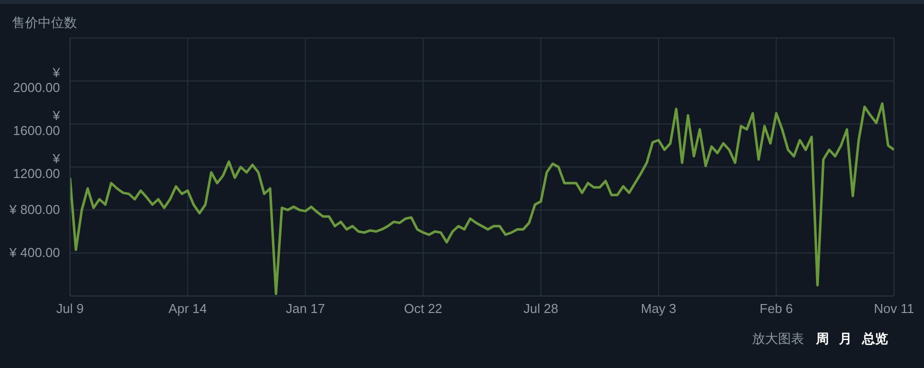 The width and height of the screenshot is (924, 368). I want to click on x-tick-label: Oct 22, so click(423, 308).